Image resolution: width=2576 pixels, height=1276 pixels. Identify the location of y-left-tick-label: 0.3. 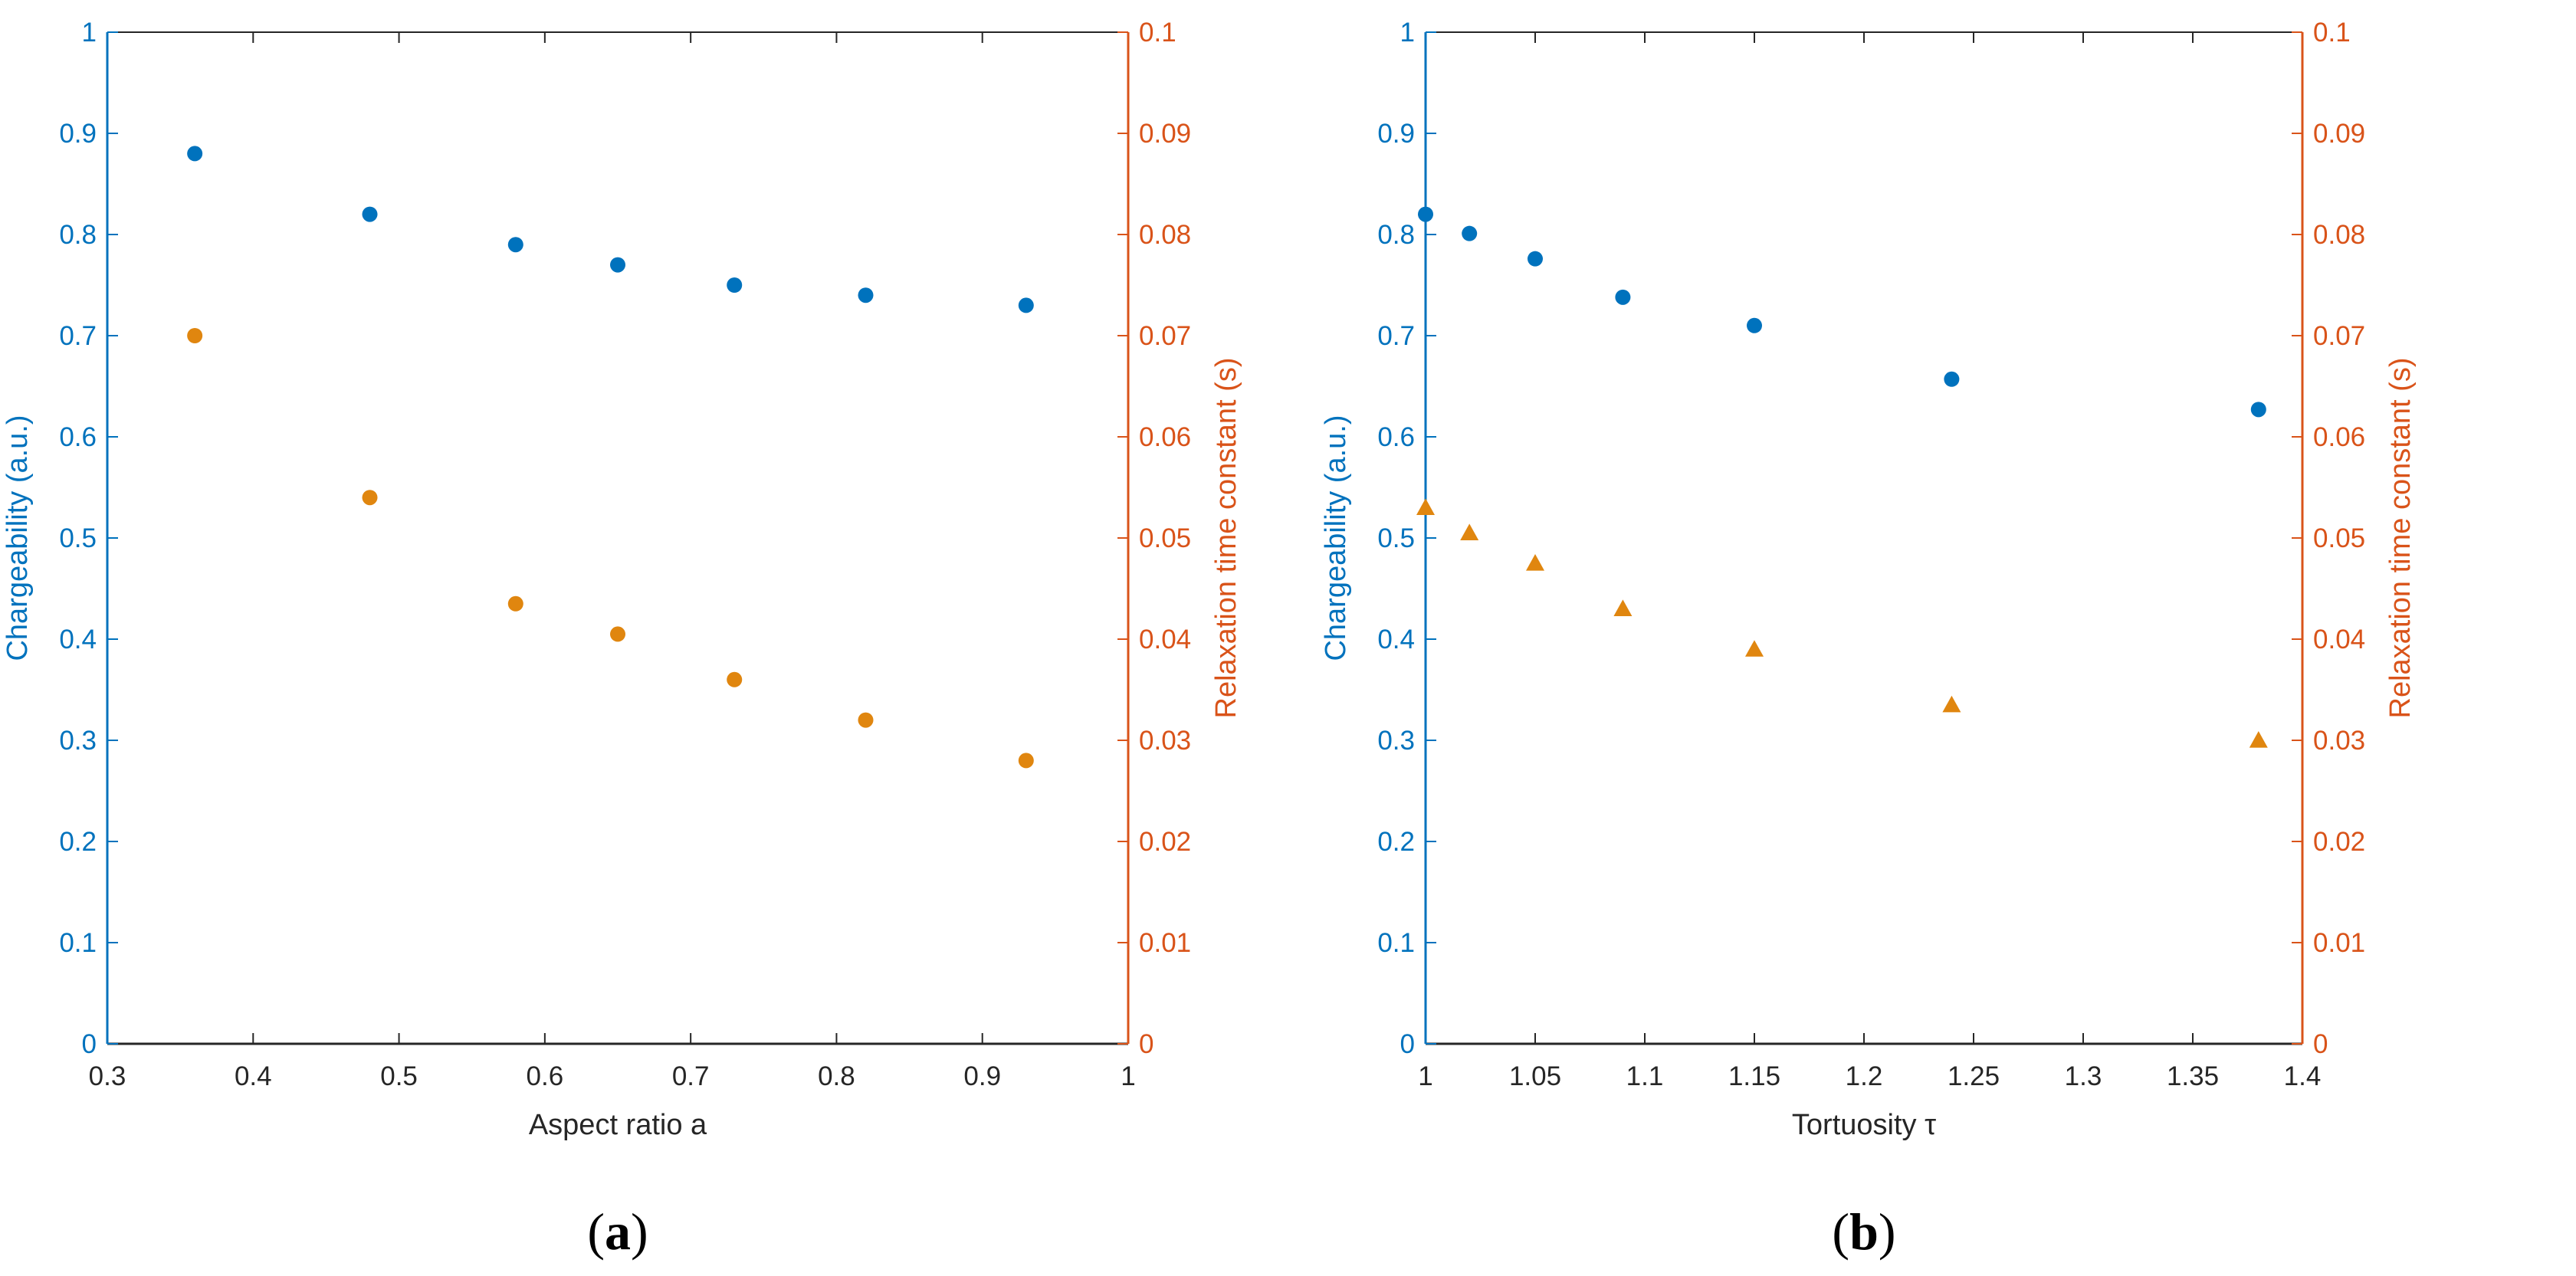
(78, 741).